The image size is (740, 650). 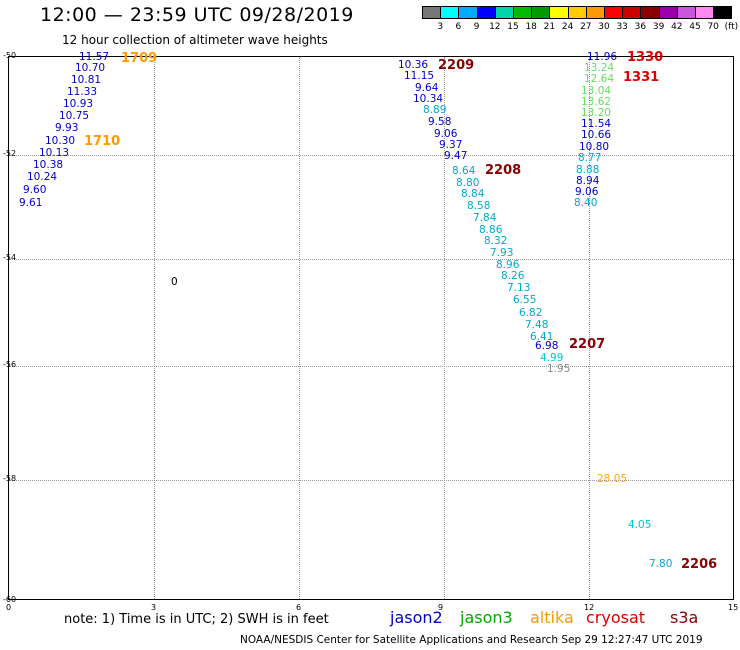 What do you see at coordinates (413, 65) in the screenshot?
I see `wave-height-value: 10.36` at bounding box center [413, 65].